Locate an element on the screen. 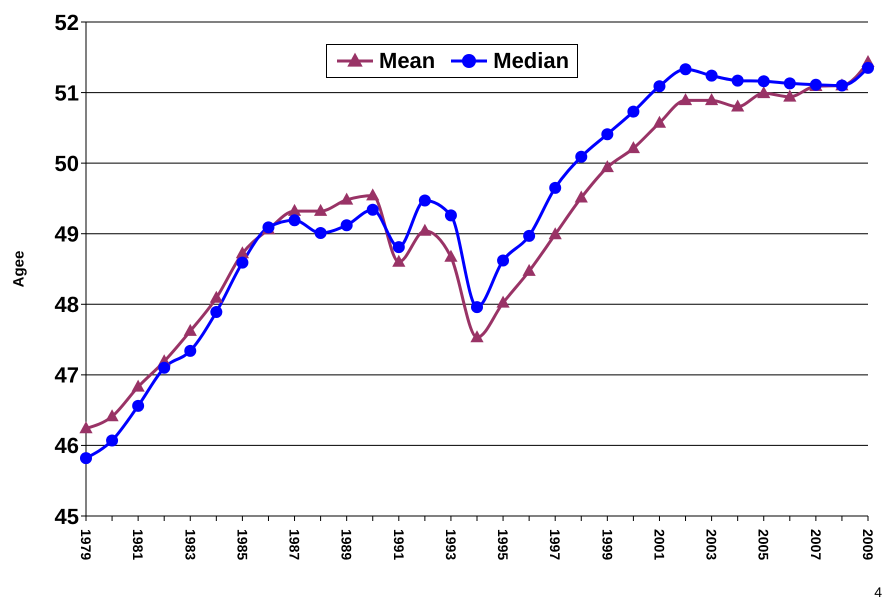 This screenshot has width=884, height=609. y-axis-title: Agee is located at coordinates (19, 269).